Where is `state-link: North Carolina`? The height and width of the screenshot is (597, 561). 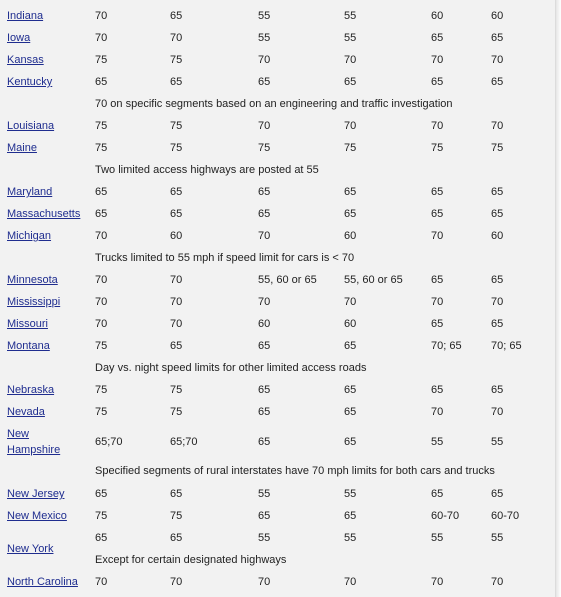 state-link: North Carolina is located at coordinates (42, 582).